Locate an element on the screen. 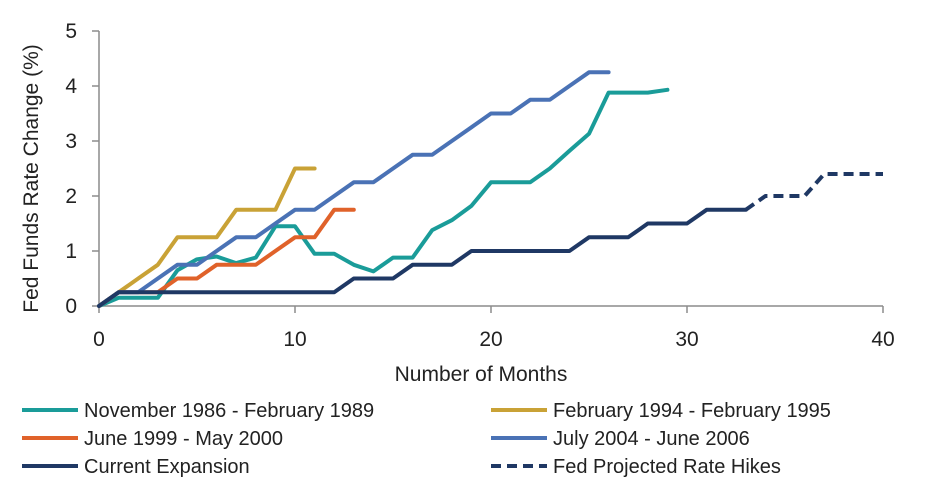 The height and width of the screenshot is (485, 930). legend-item: February 1994 - February 1995 is located at coordinates (661, 411).